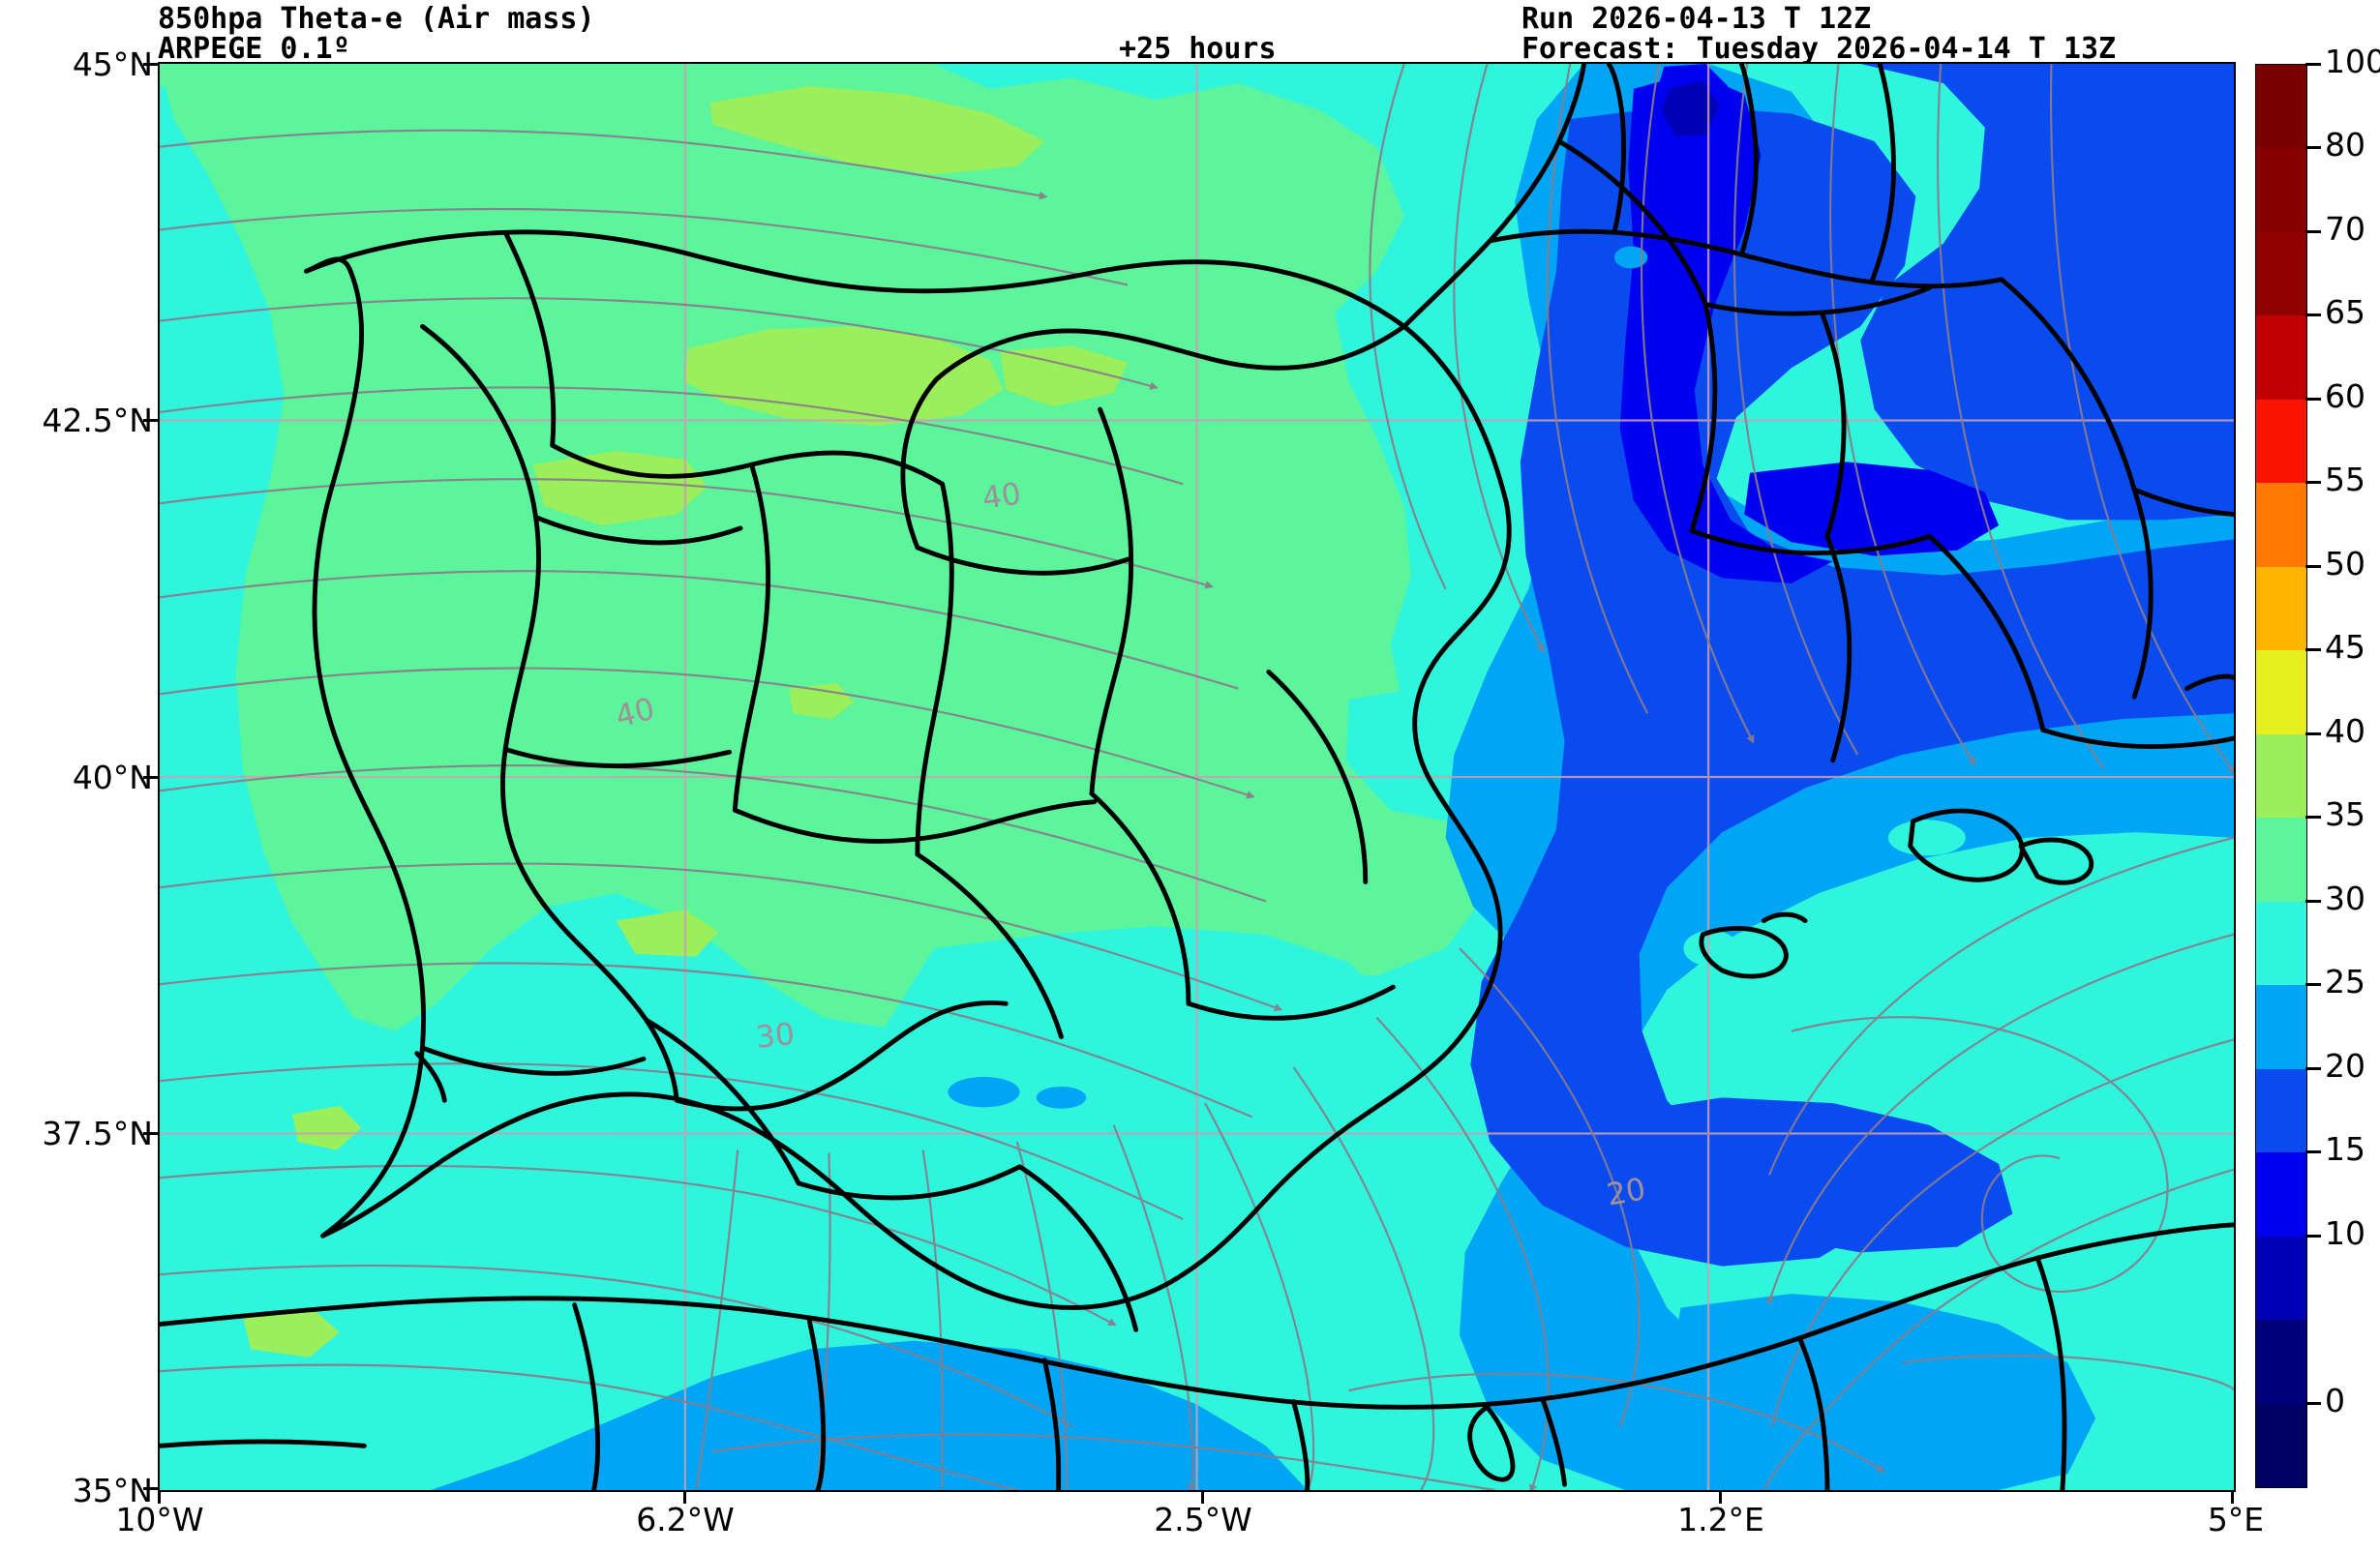  What do you see at coordinates (98, 1133) in the screenshot?
I see `y-tick-label: 37.5°N` at bounding box center [98, 1133].